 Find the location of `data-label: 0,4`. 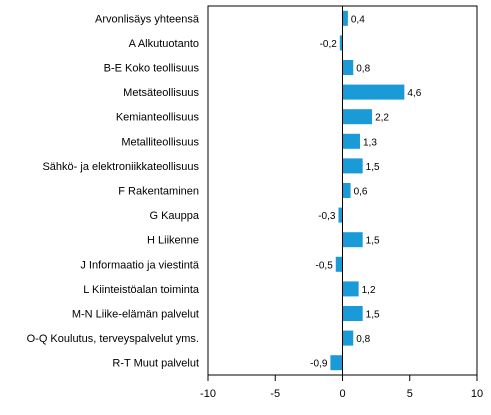

data-label: 0,4 is located at coordinates (358, 19).